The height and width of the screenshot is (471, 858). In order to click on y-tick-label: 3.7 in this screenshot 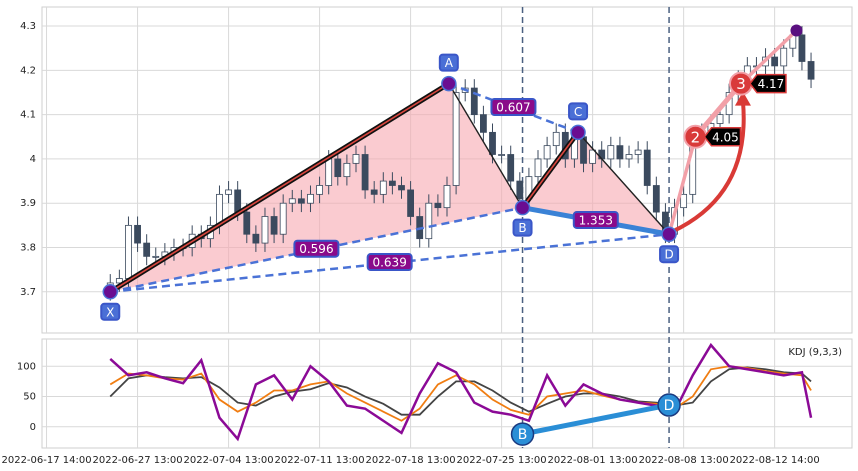, I will do `click(28, 292)`.